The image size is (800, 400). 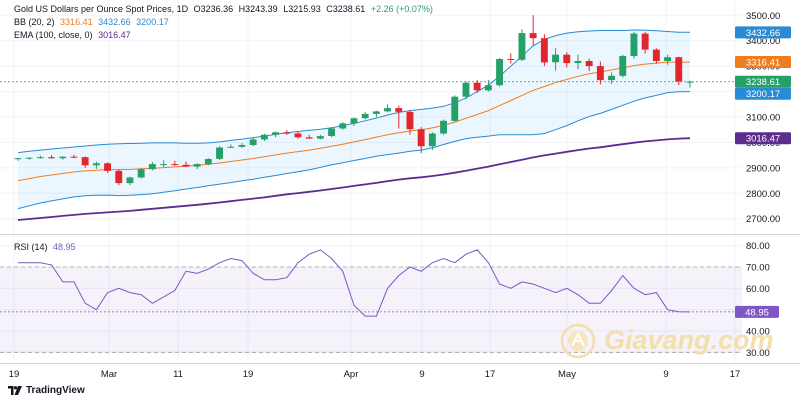 I want to click on rsi-line, so click(x=354, y=283).